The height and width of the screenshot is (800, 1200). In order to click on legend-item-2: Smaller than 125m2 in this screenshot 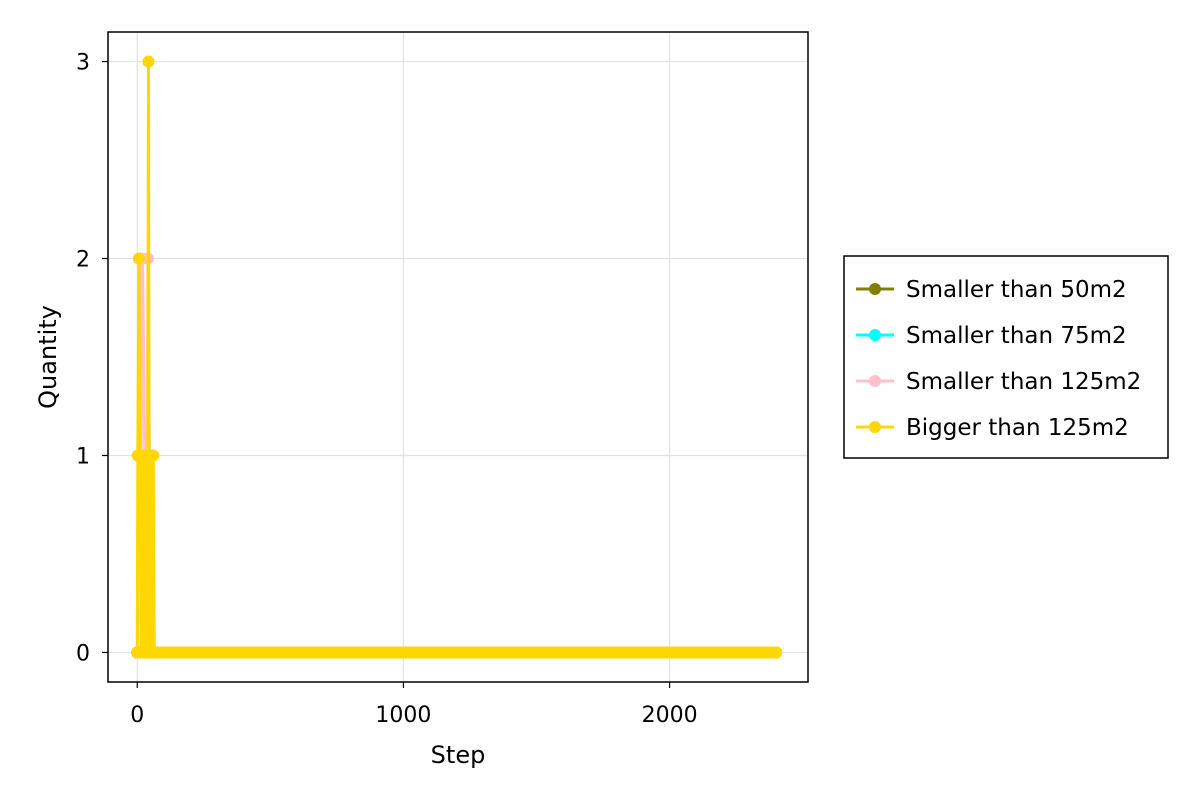, I will do `click(998, 382)`.